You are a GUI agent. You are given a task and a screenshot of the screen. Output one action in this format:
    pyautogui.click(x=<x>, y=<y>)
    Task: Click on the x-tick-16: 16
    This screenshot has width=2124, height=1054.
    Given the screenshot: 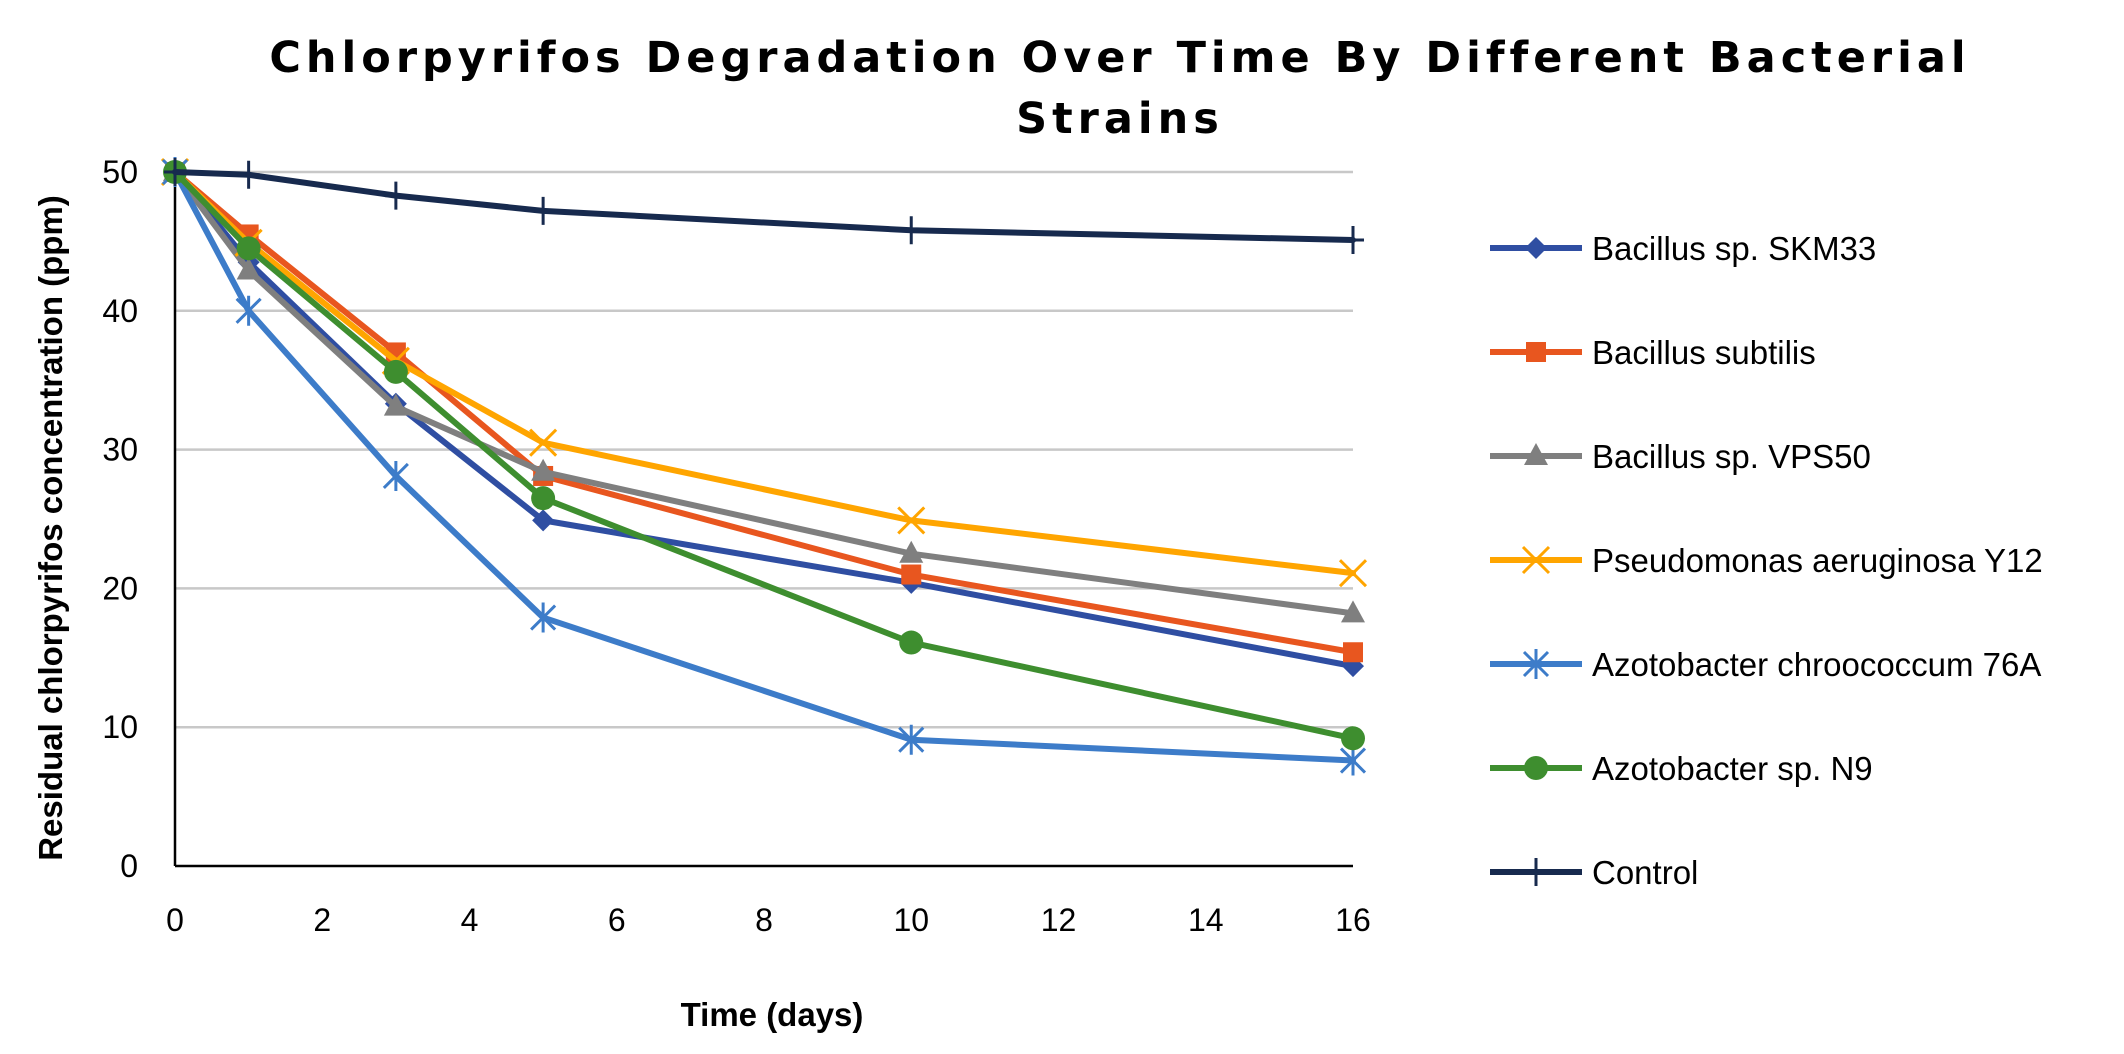 What is the action you would take?
    pyautogui.click(x=1353, y=920)
    